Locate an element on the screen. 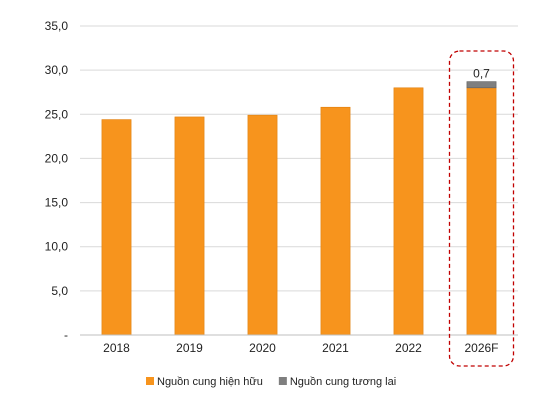 The image size is (552, 402). y-tick-label: 35,0 is located at coordinates (57, 26).